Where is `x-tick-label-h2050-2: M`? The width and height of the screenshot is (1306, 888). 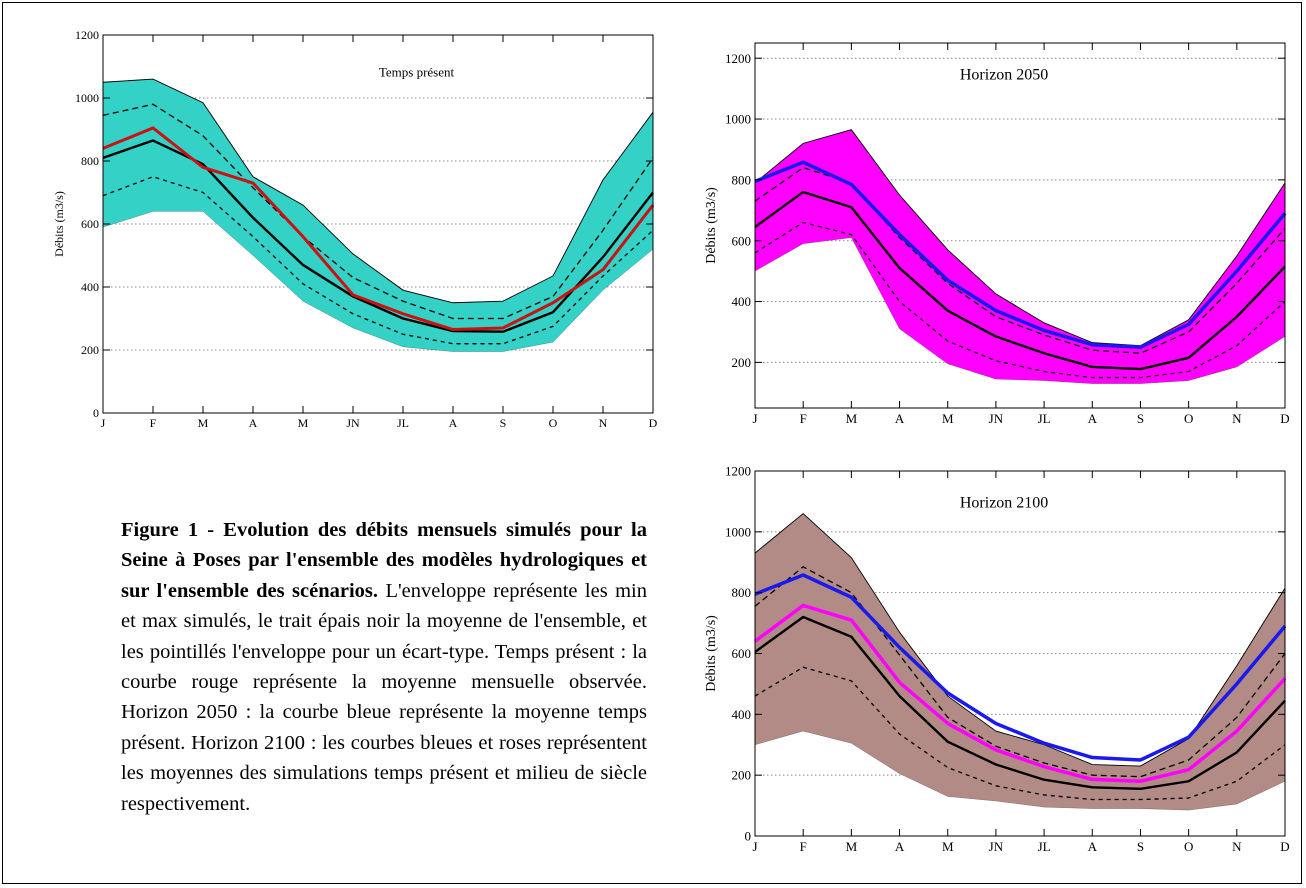
x-tick-label-h2050-2: M is located at coordinates (852, 418).